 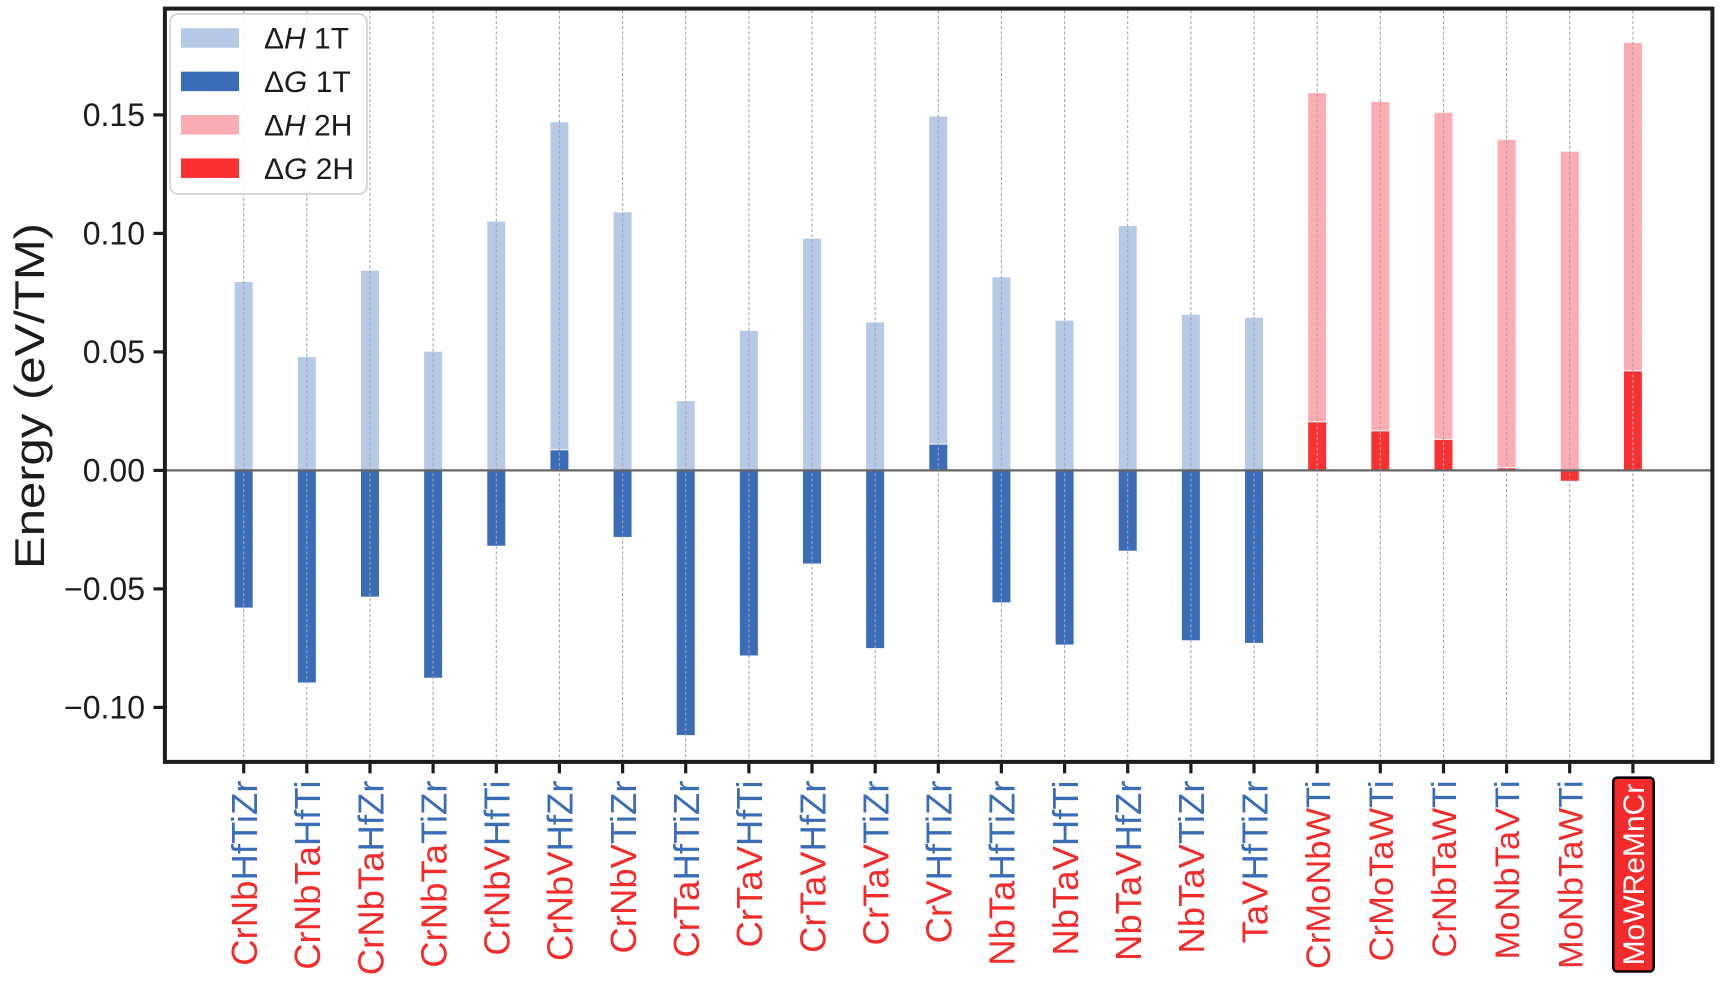 I want to click on svg-text: NbTaVTiZr, so click(x=1191, y=867).